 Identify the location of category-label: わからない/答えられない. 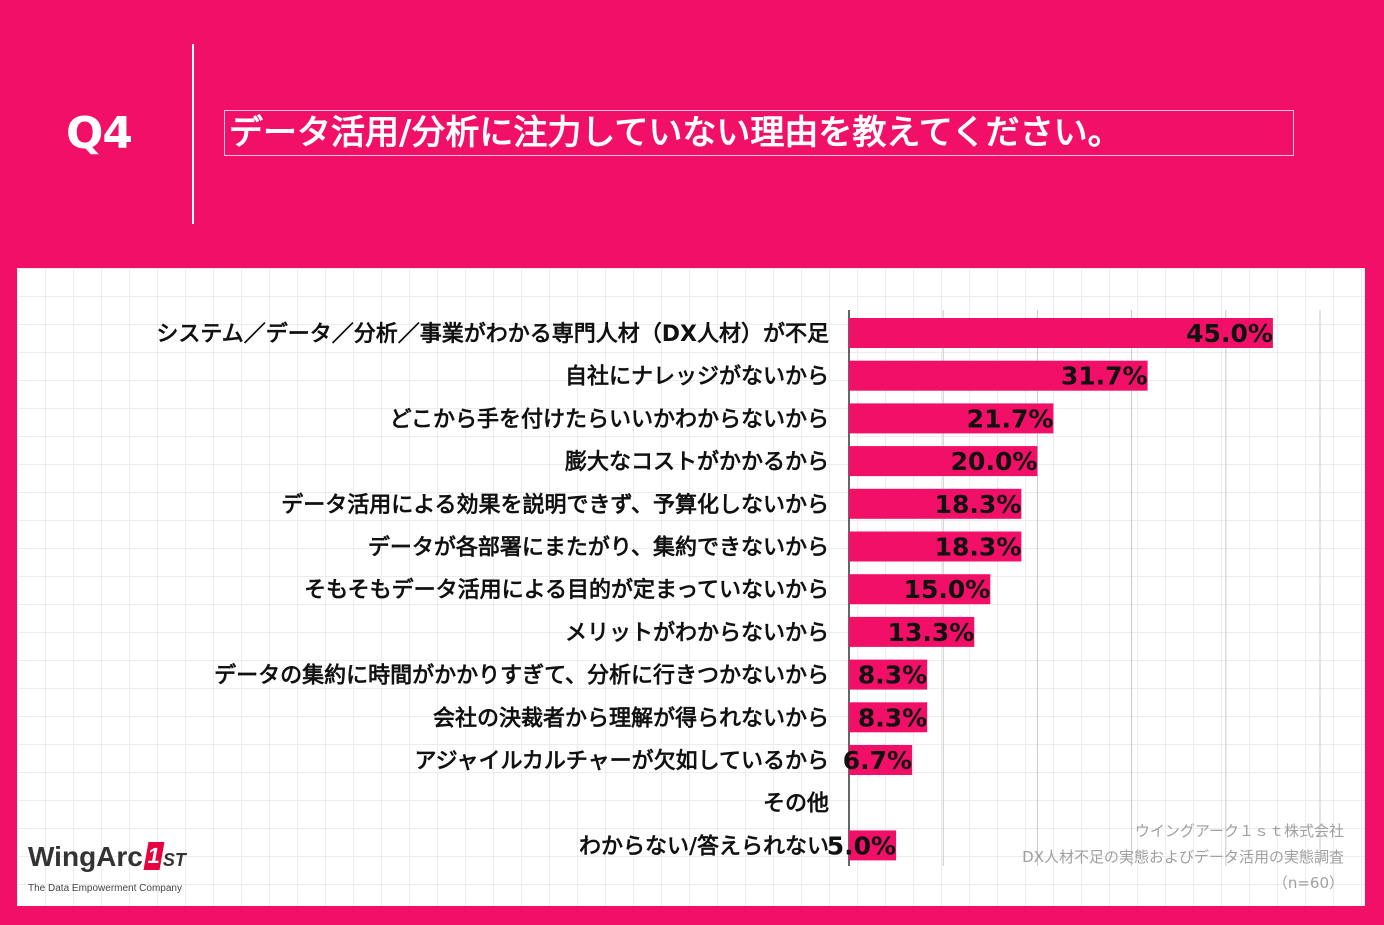
(704, 846).